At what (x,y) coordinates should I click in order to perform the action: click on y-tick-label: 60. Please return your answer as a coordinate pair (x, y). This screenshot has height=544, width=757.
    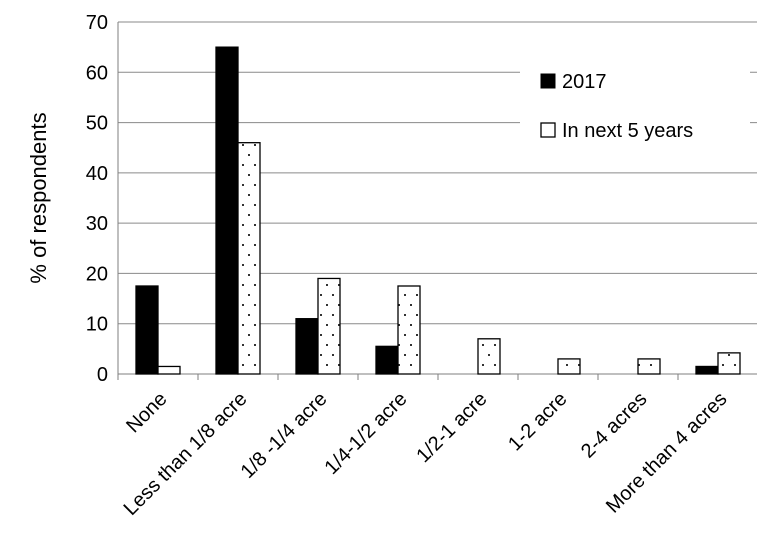
    Looking at the image, I should click on (97, 73).